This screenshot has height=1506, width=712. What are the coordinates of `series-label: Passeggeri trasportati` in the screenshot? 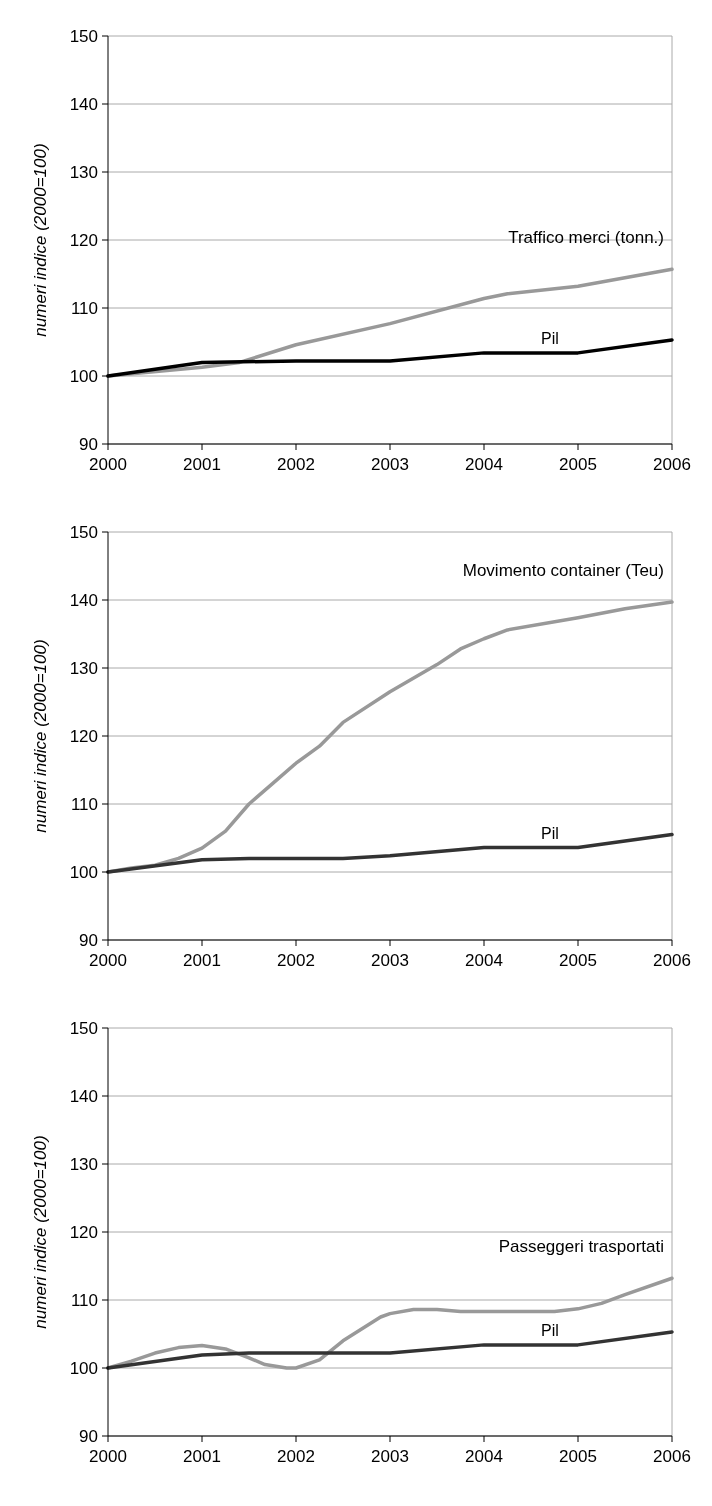 It's located at (581, 1247).